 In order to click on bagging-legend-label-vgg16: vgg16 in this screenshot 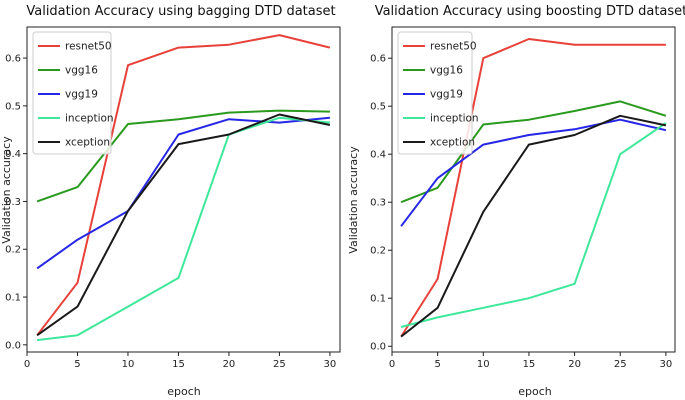, I will do `click(81, 71)`.